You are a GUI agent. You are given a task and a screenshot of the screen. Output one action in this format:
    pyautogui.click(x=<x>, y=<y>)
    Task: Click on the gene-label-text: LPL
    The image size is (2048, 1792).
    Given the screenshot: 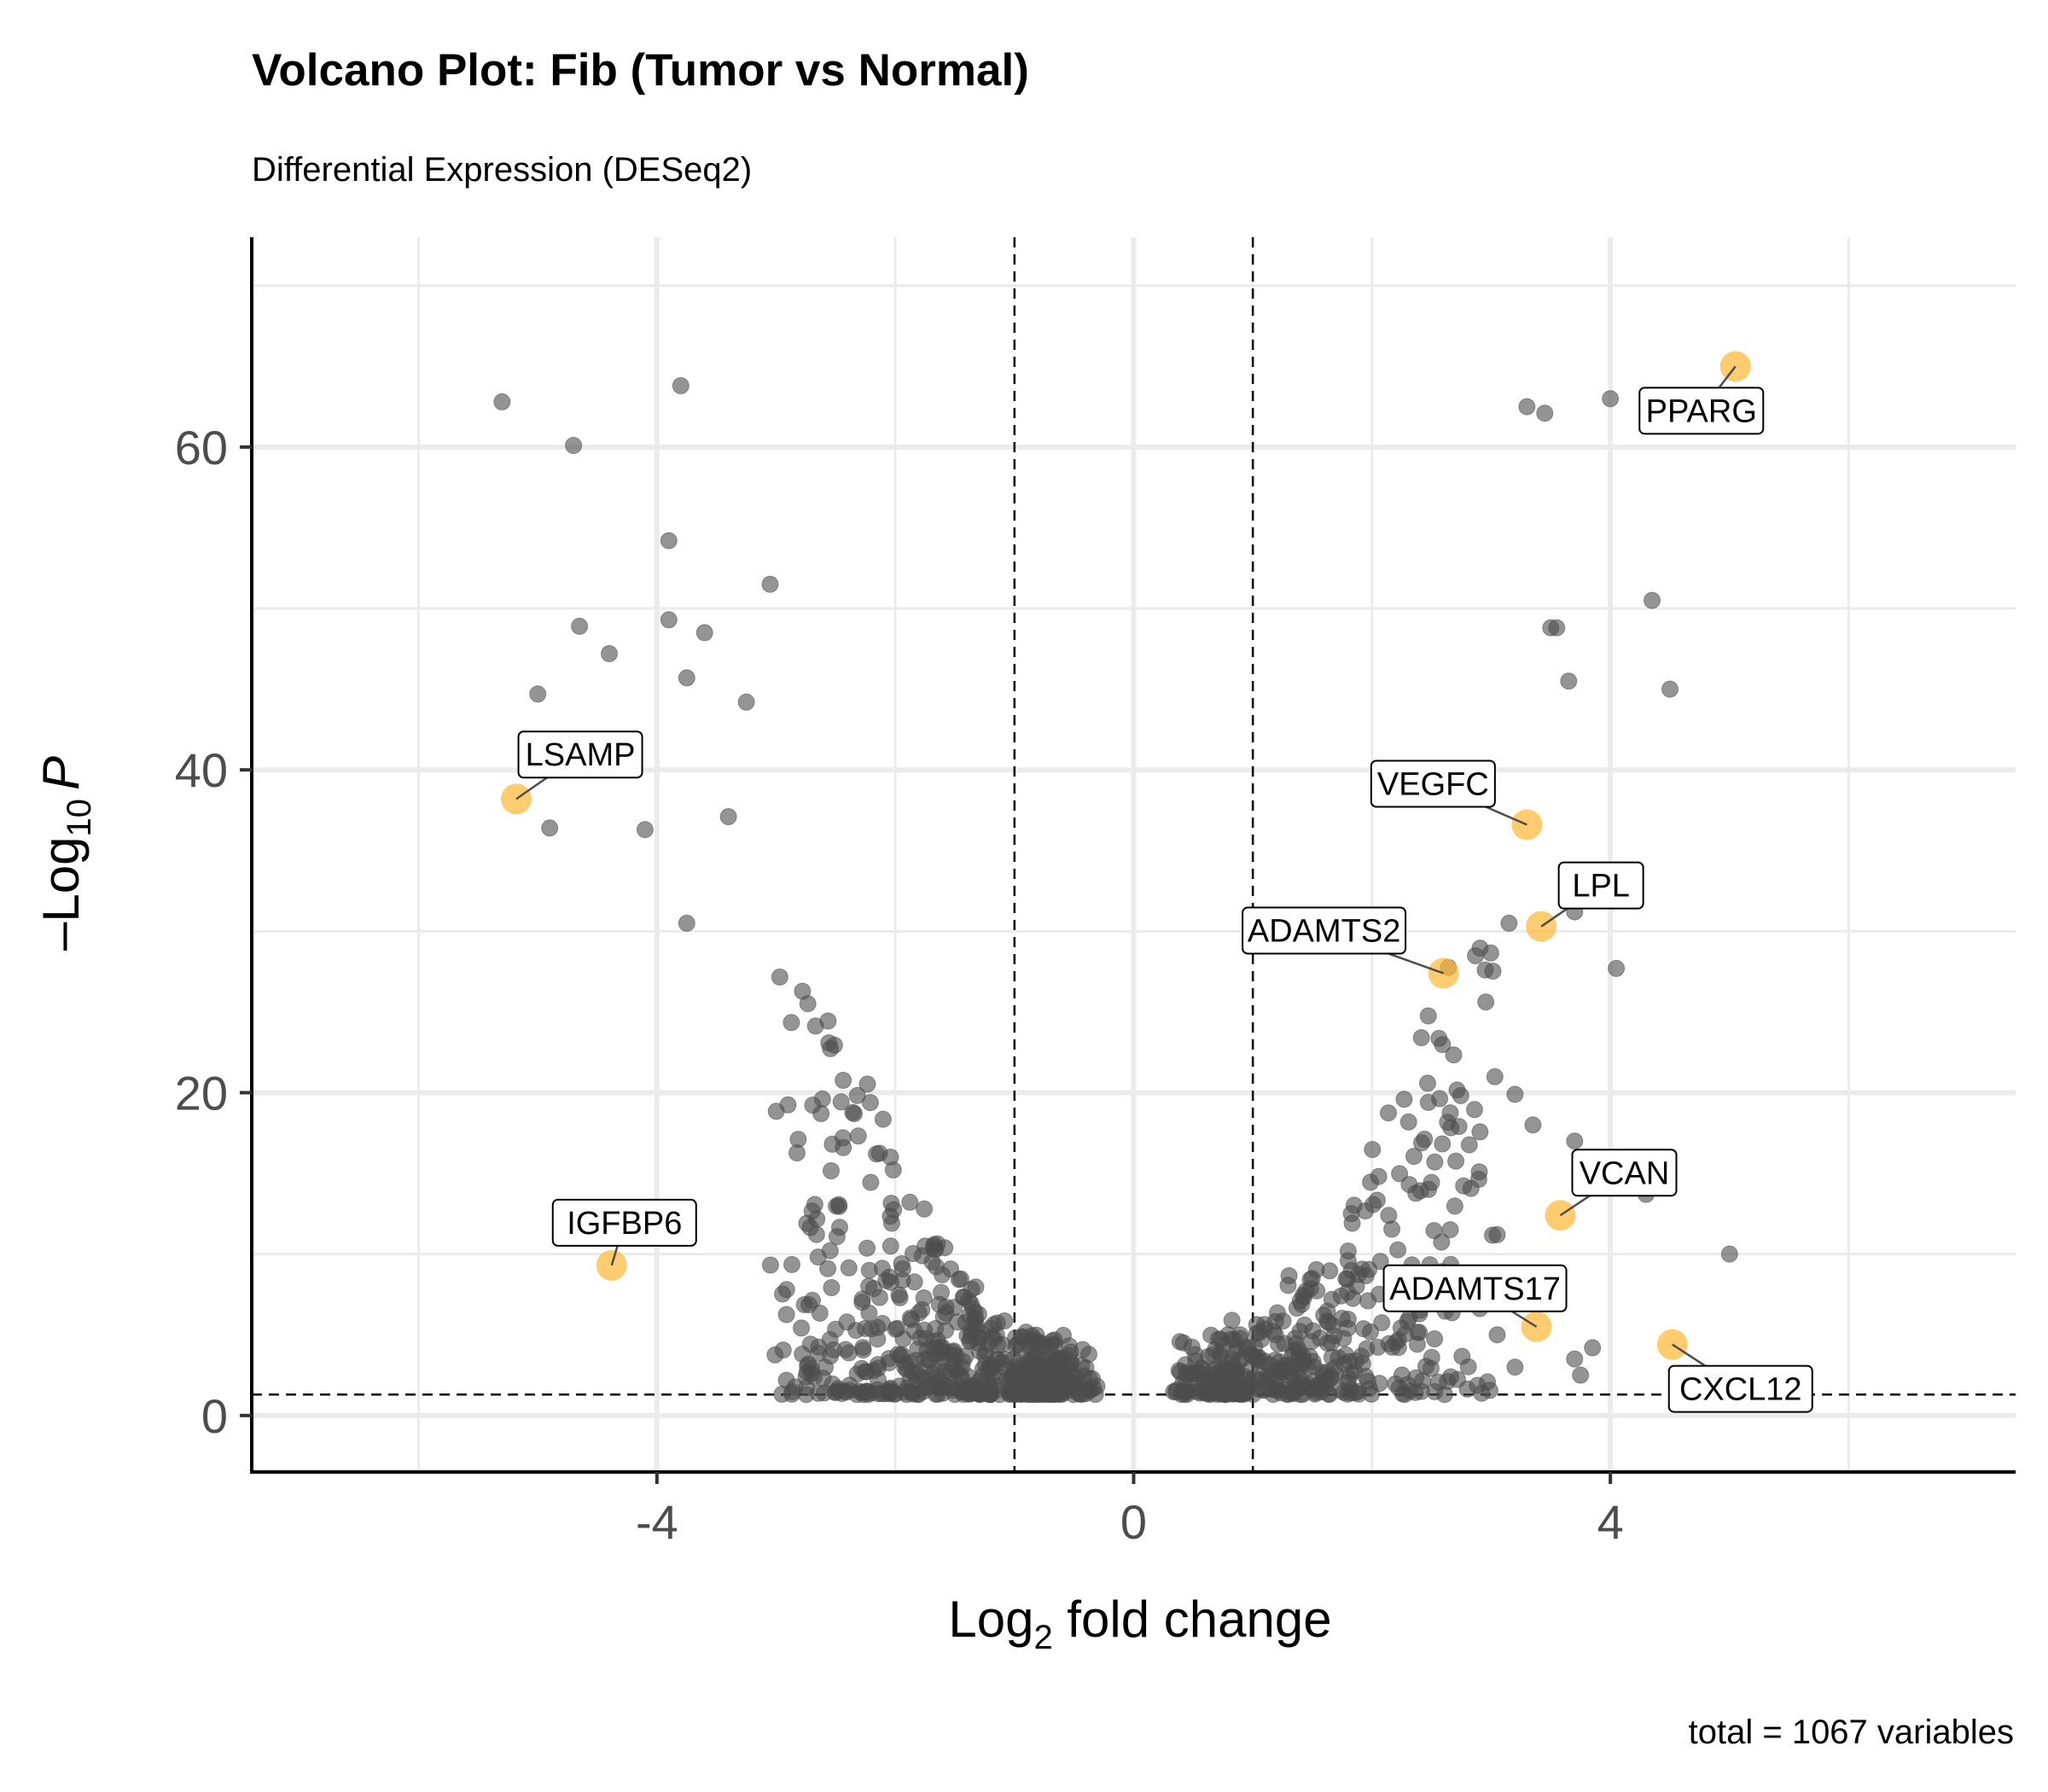 What is the action you would take?
    pyautogui.click(x=1601, y=887)
    